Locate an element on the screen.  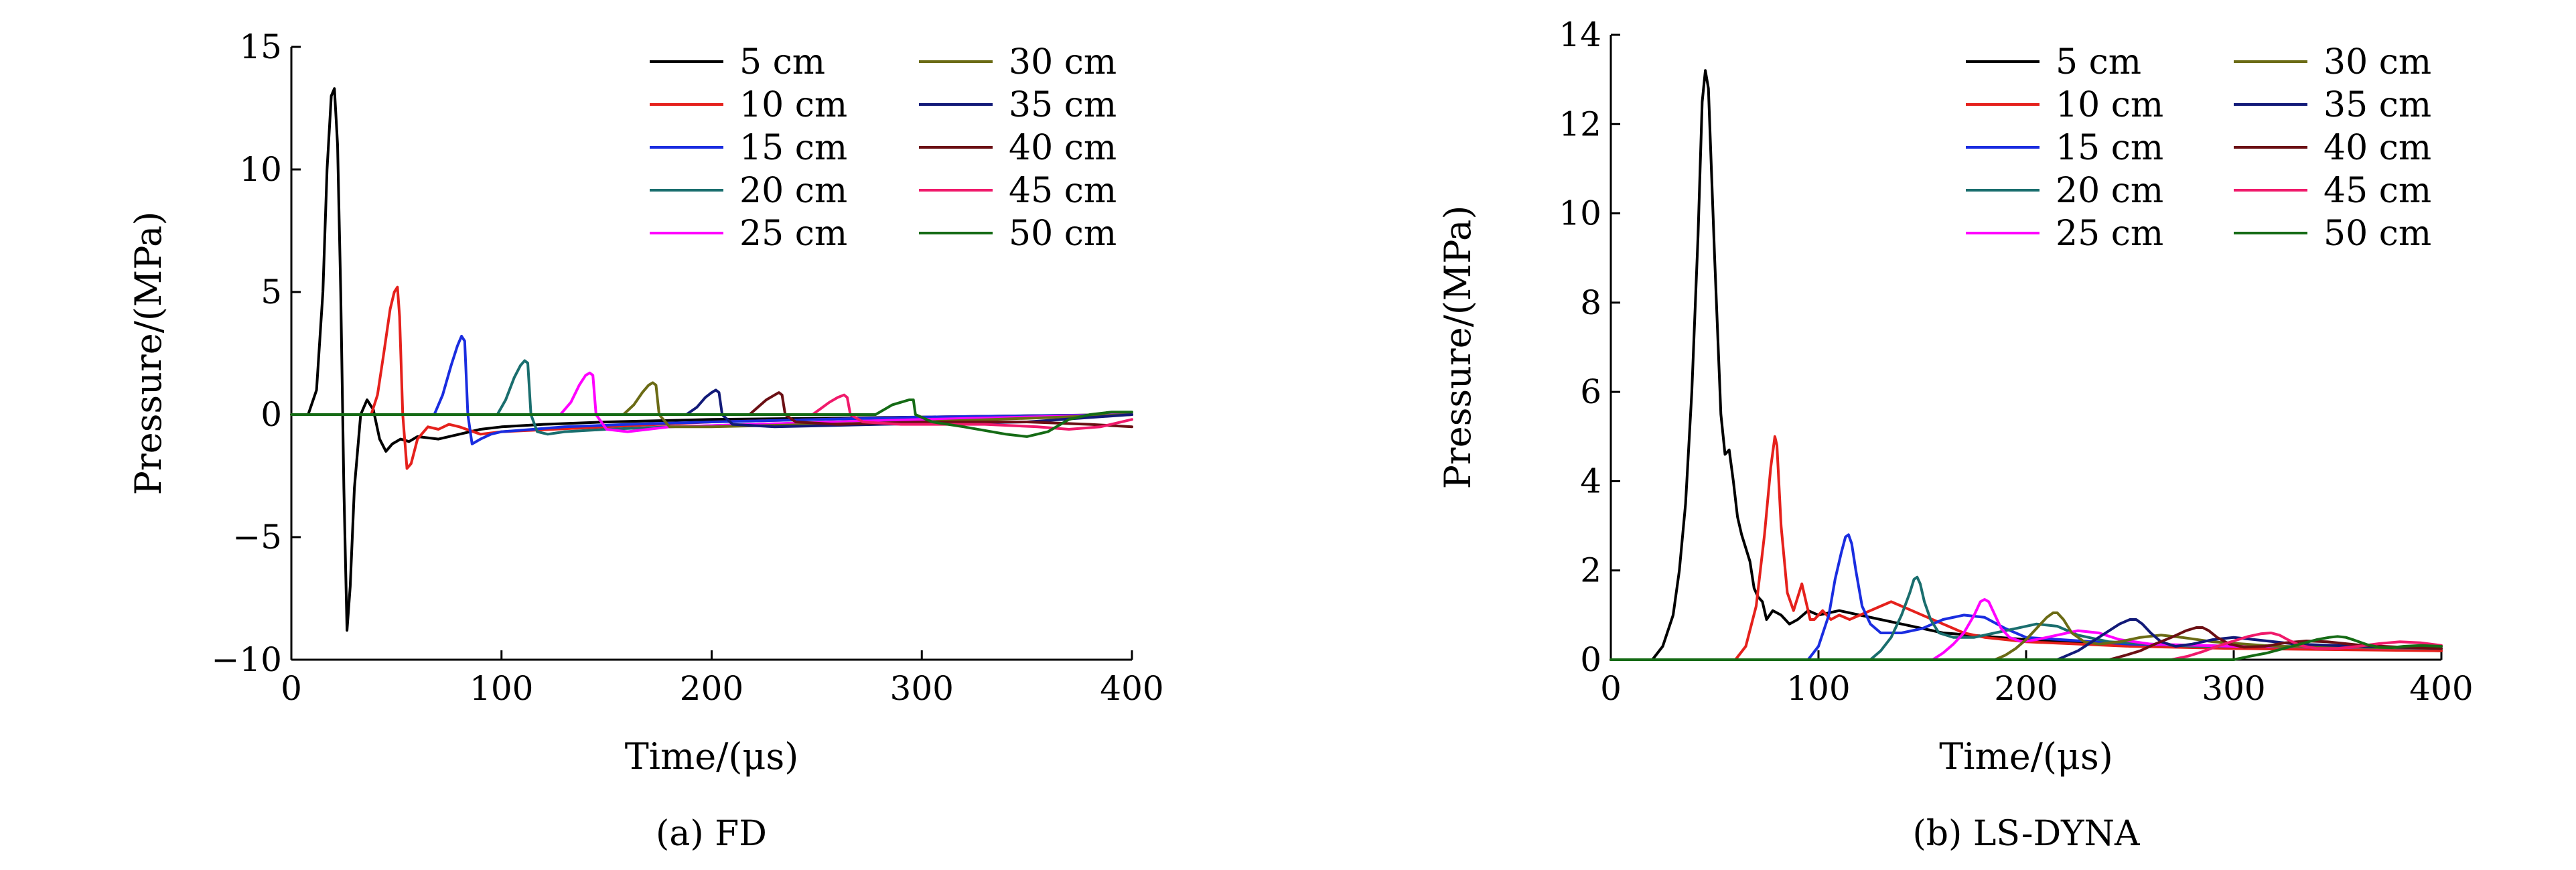
y-tick-label: 5 is located at coordinates (271, 292).